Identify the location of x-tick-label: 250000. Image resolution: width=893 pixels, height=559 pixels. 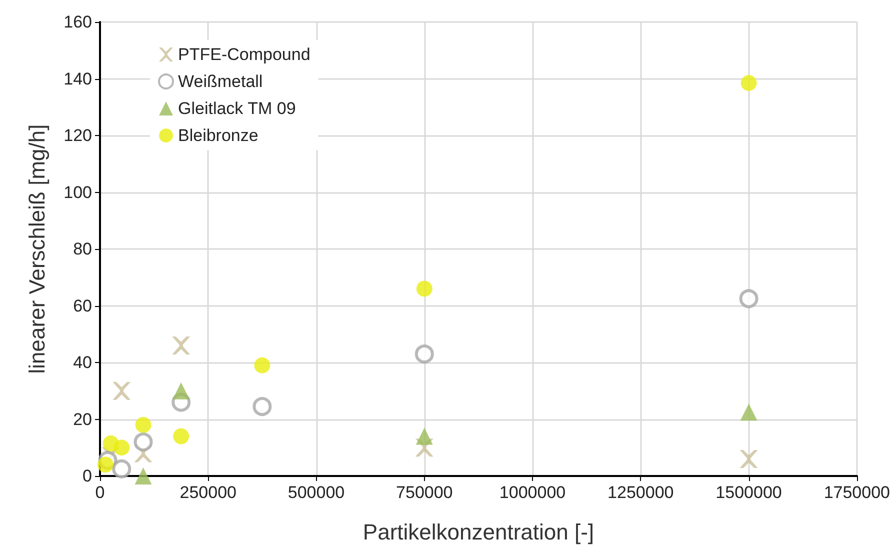
(208, 492).